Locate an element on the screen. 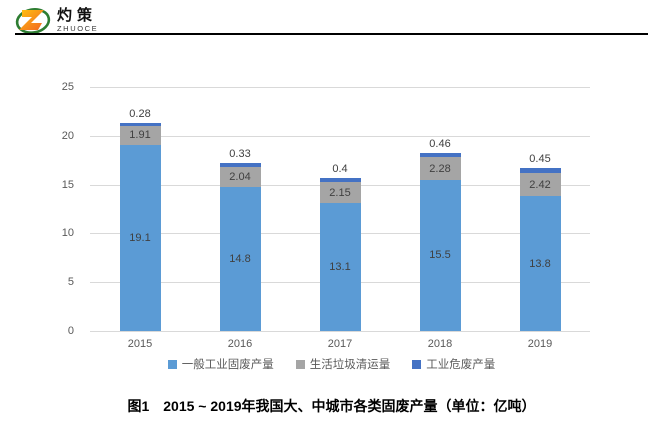 The image size is (663, 444). legend-item: 工业危废产量 is located at coordinates (453, 364).